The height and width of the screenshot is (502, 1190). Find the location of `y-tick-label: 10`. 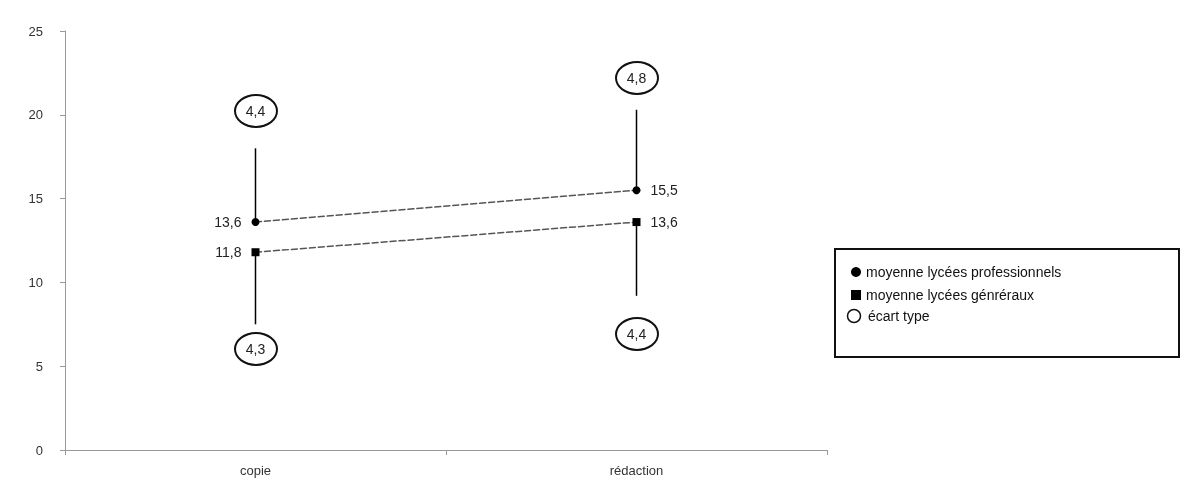

y-tick-label: 10 is located at coordinates (35, 282).